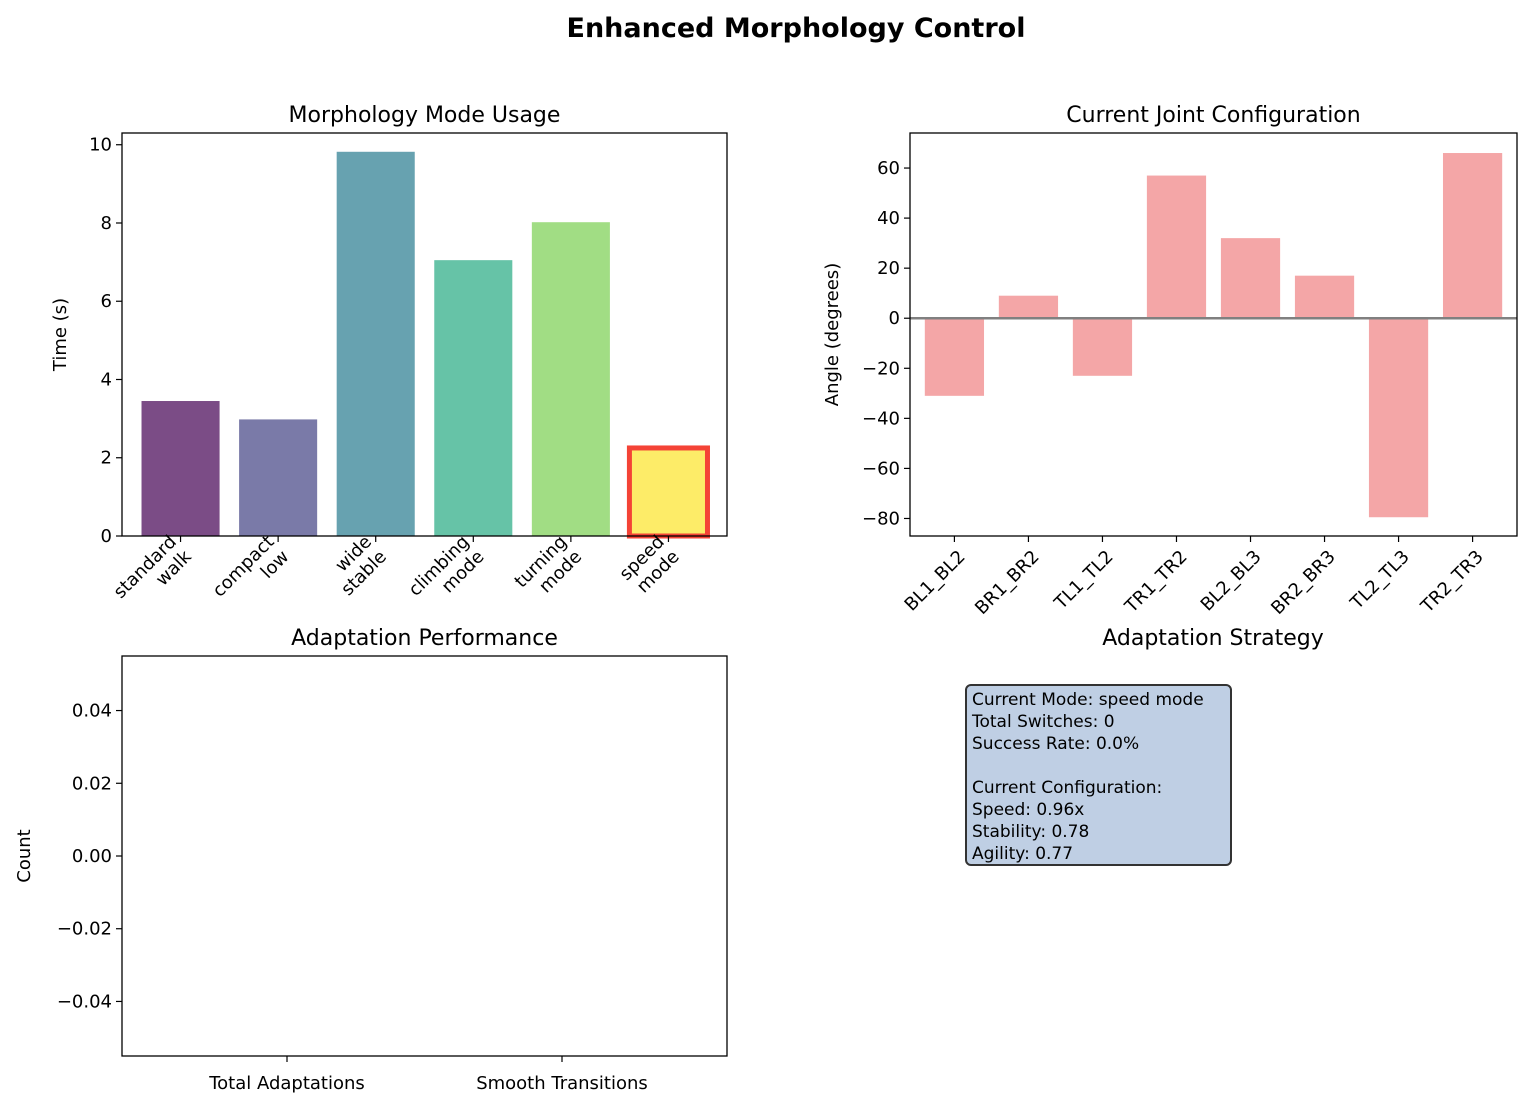 The height and width of the screenshot is (1108, 1531). I want to click on bar-tr2_tr3, so click(1472, 236).